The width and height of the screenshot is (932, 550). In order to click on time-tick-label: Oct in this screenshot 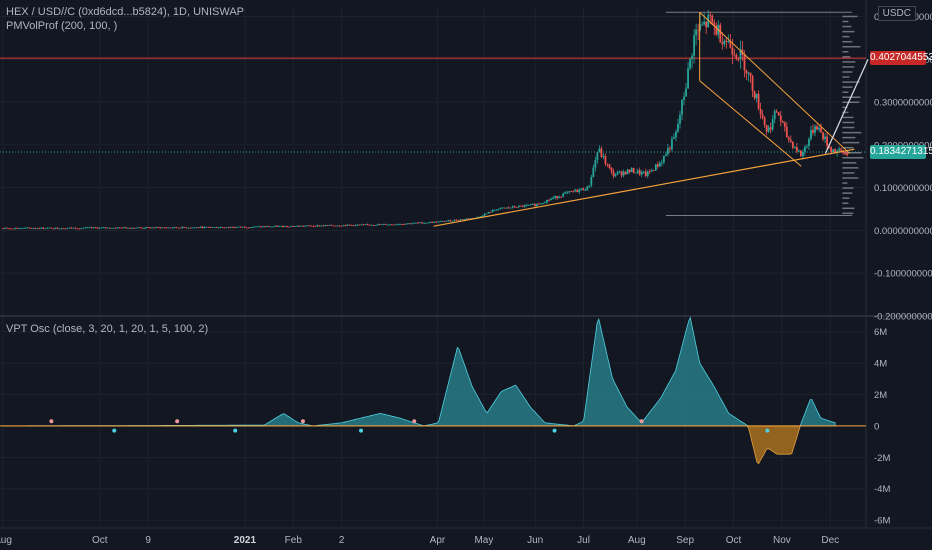, I will do `click(100, 540)`.